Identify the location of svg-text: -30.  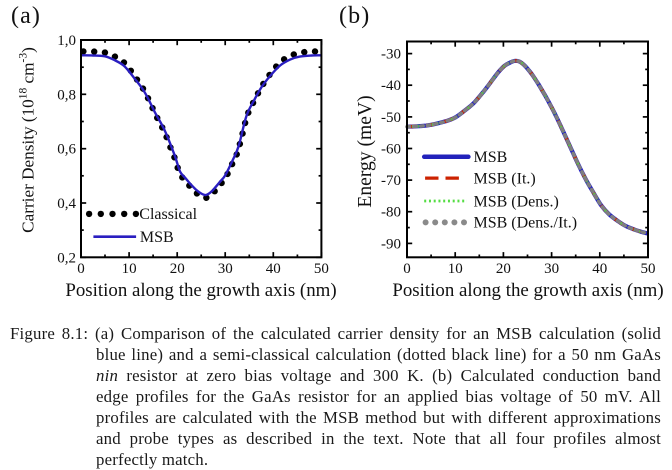
(391, 55).